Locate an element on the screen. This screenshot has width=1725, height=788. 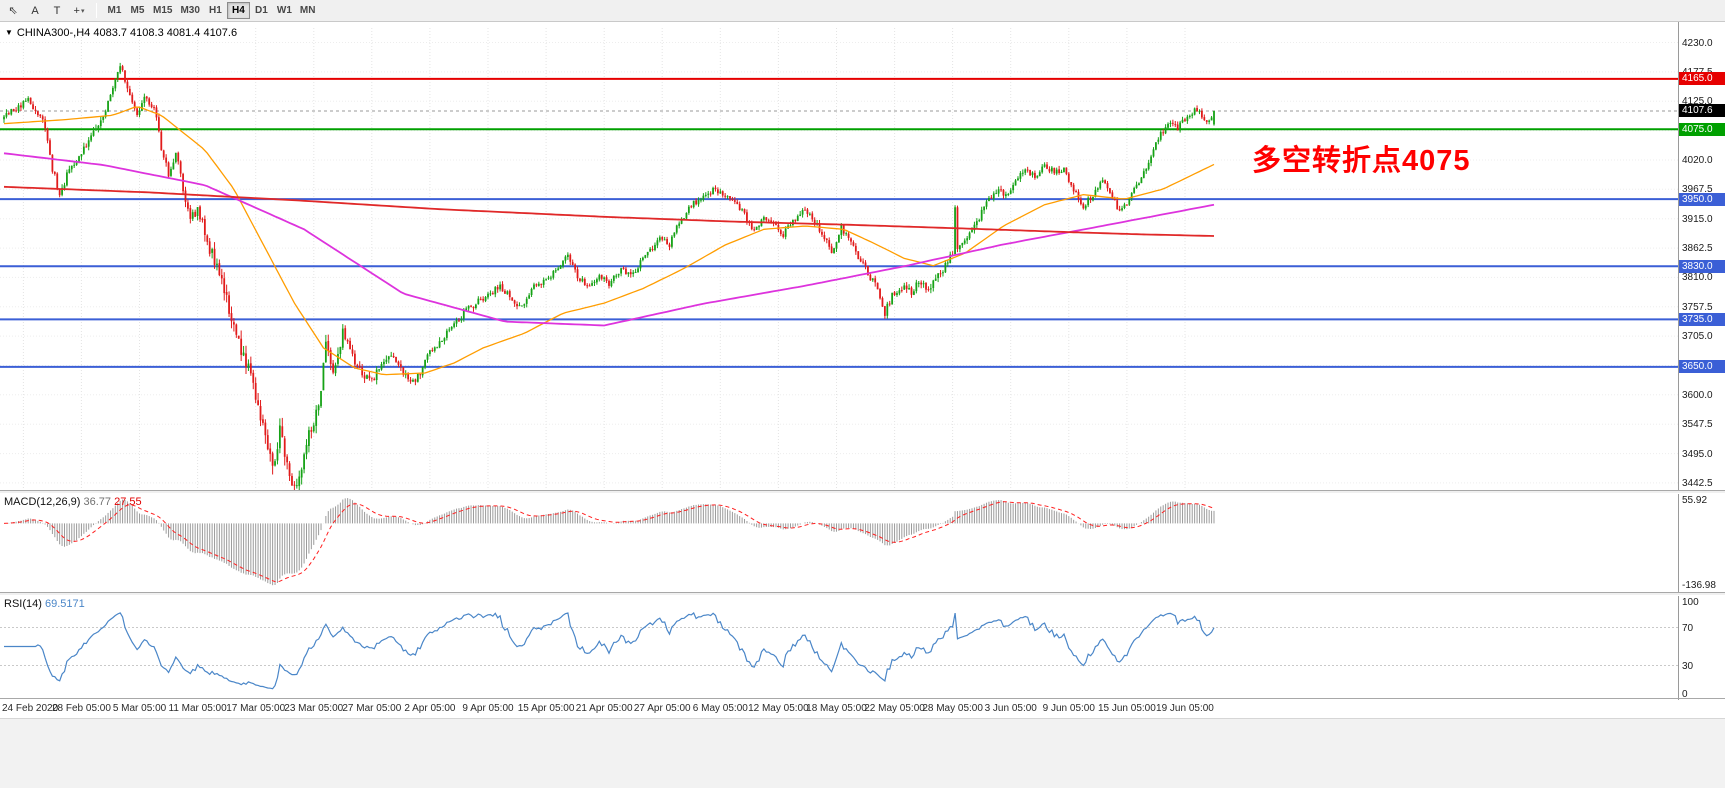
timeframes-group: M1 M5 M15 M30 H1 H4 D1 W1 MN is located at coordinates (211, 10).